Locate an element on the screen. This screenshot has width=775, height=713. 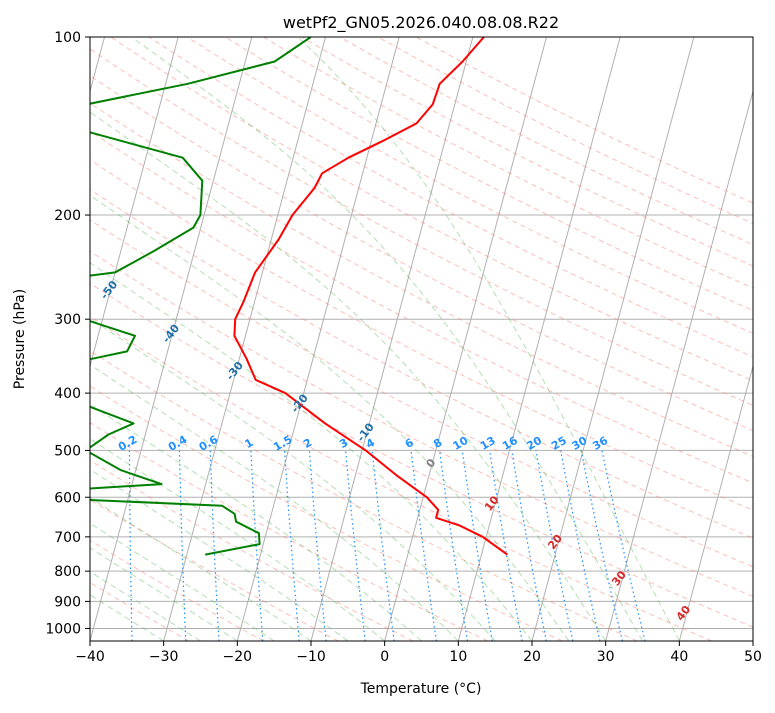
y-tick-label: 700 is located at coordinates (67, 538).